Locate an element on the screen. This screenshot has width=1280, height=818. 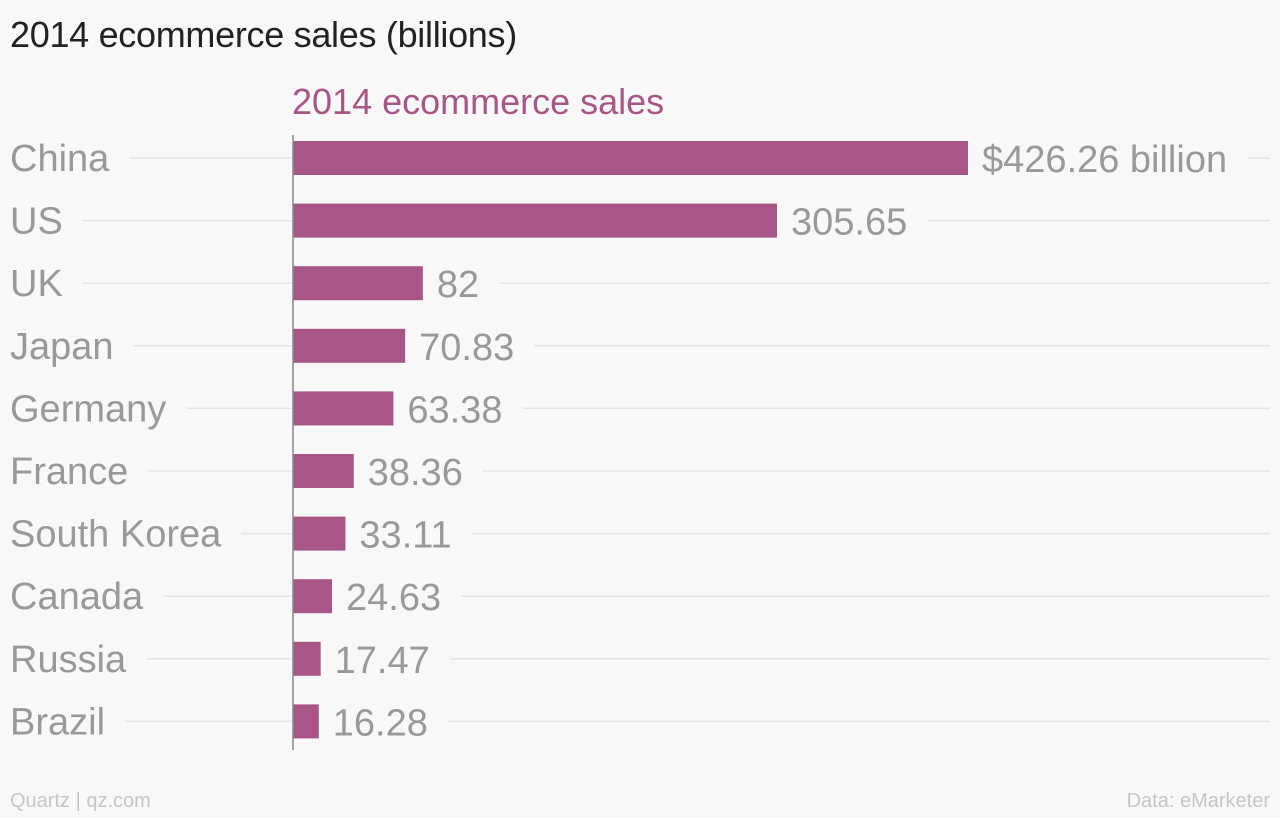
value-label: 38.36 is located at coordinates (415, 473).